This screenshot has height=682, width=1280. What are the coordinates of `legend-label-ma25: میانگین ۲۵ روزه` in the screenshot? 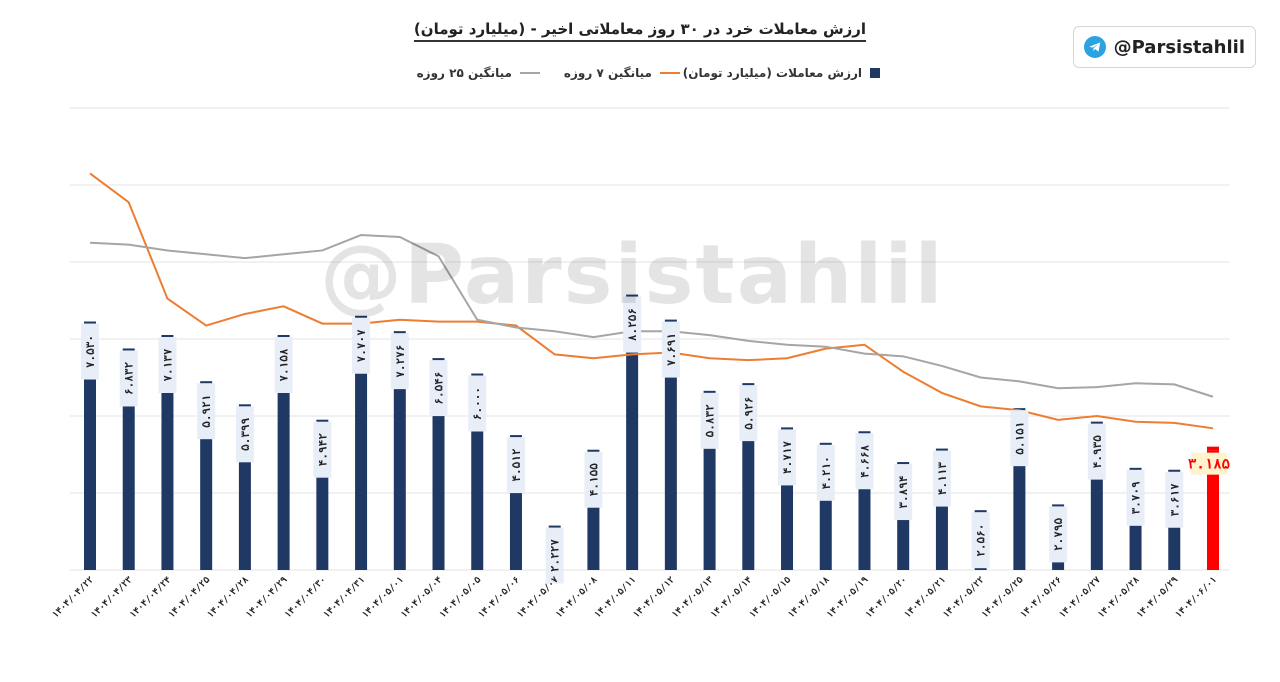 It's located at (464, 73).